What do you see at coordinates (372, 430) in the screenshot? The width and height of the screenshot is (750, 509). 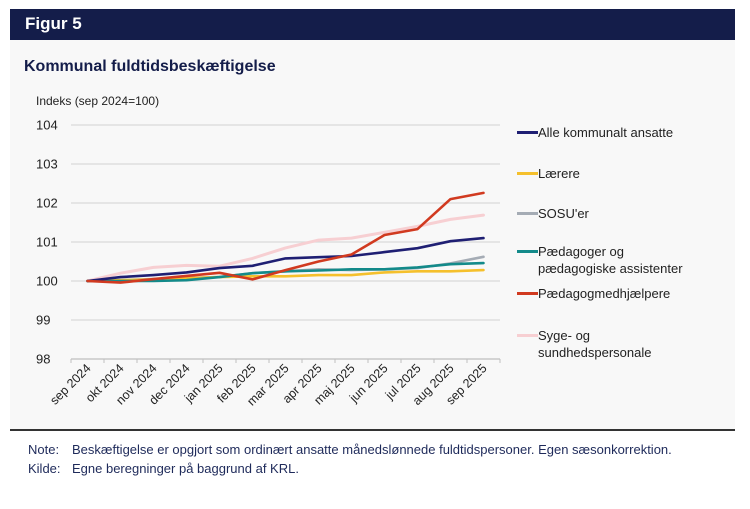 I see `divider` at bounding box center [372, 430].